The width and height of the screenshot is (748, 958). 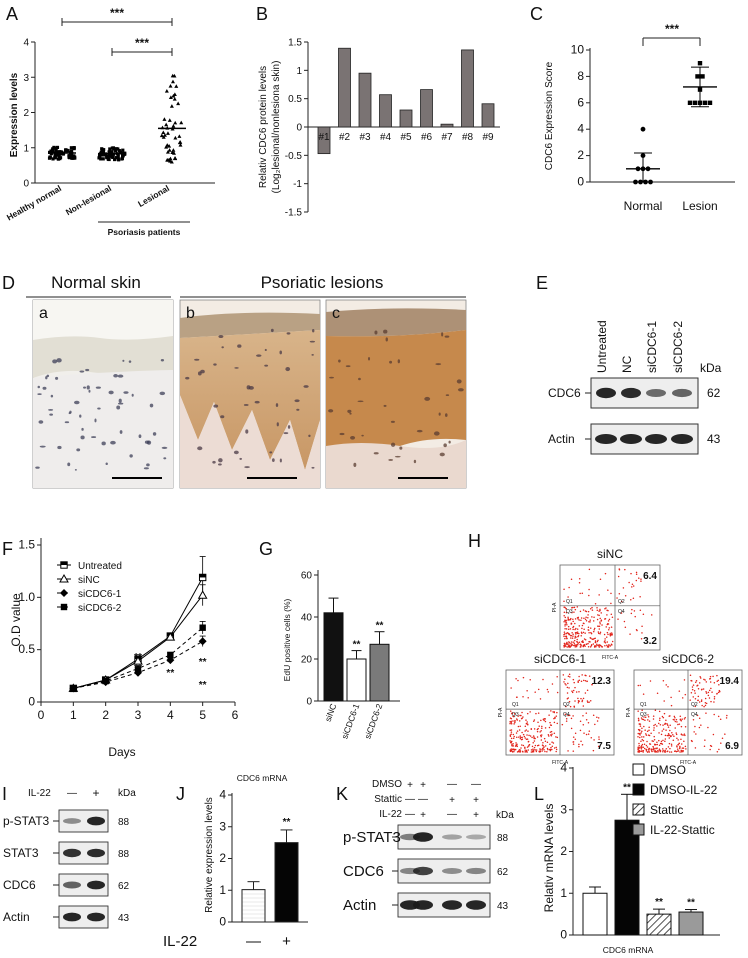 I want to click on c-ytick-label-4: 8, so click(x=580, y=76).